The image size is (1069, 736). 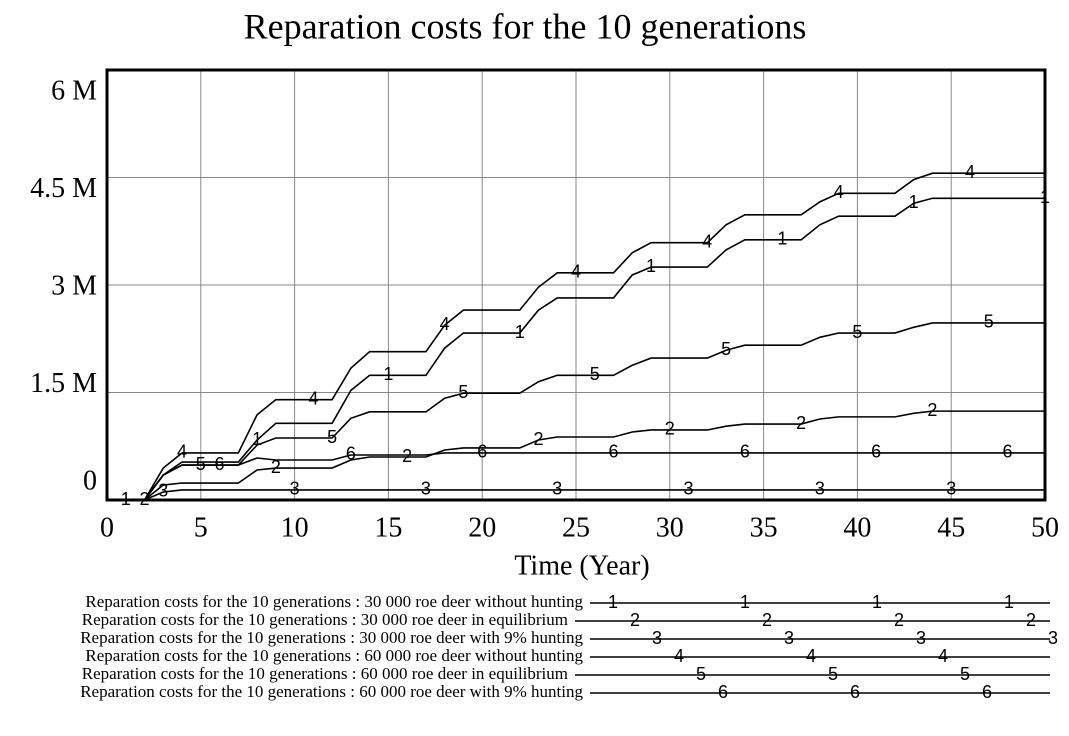 What do you see at coordinates (581, 565) in the screenshot?
I see `x-axis-label: Time (Year)` at bounding box center [581, 565].